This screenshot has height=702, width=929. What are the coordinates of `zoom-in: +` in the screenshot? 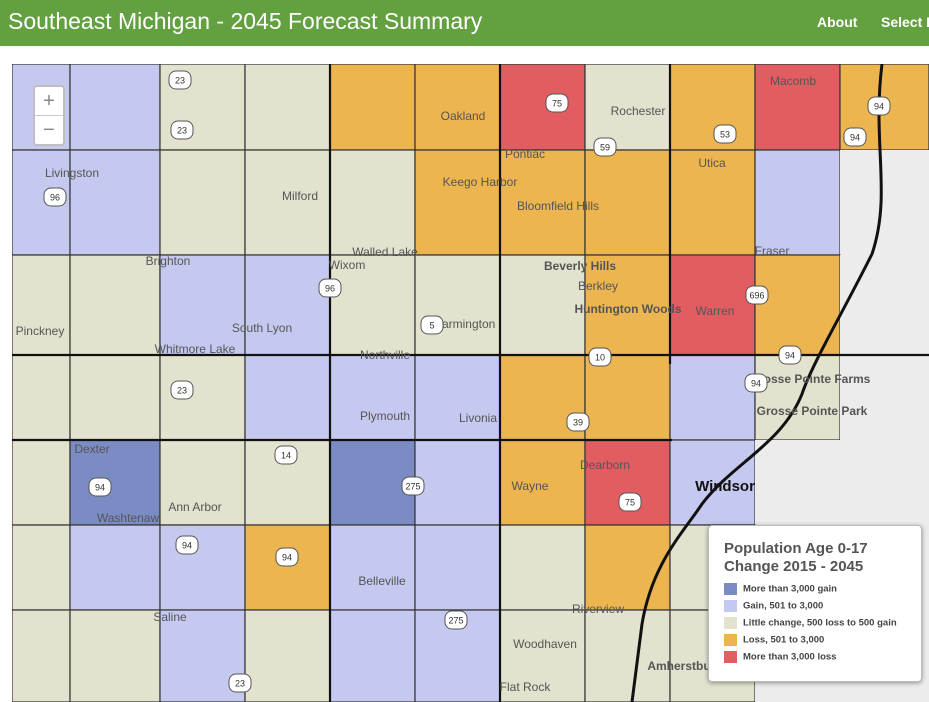 It's located at (49, 101).